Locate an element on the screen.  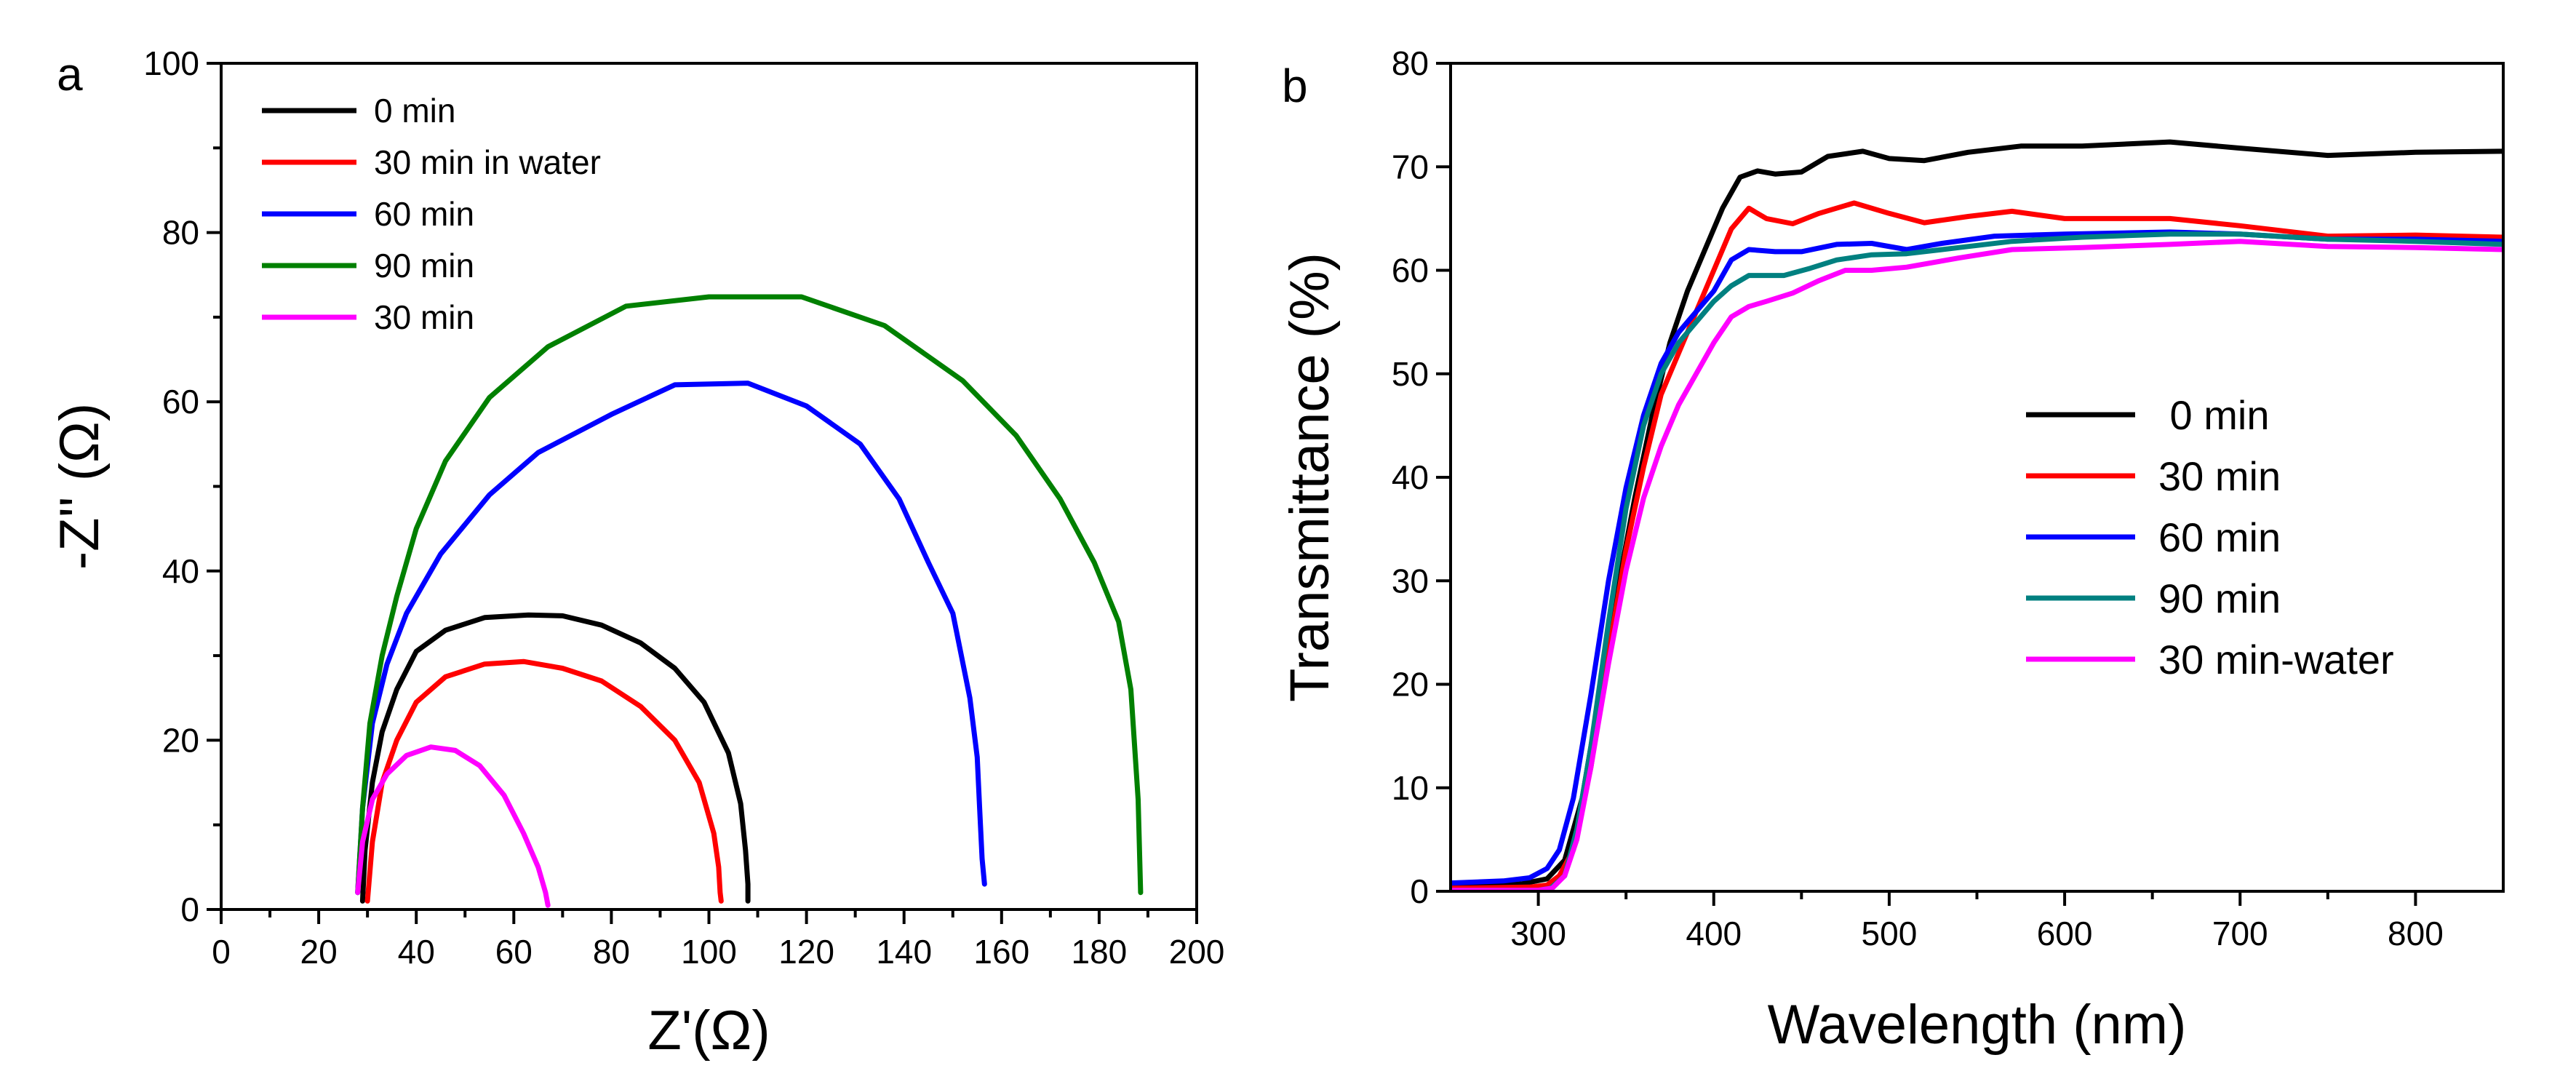
legend: 0 min 30 min 60 min 90 min 30 min-water is located at coordinates (2210, 537).